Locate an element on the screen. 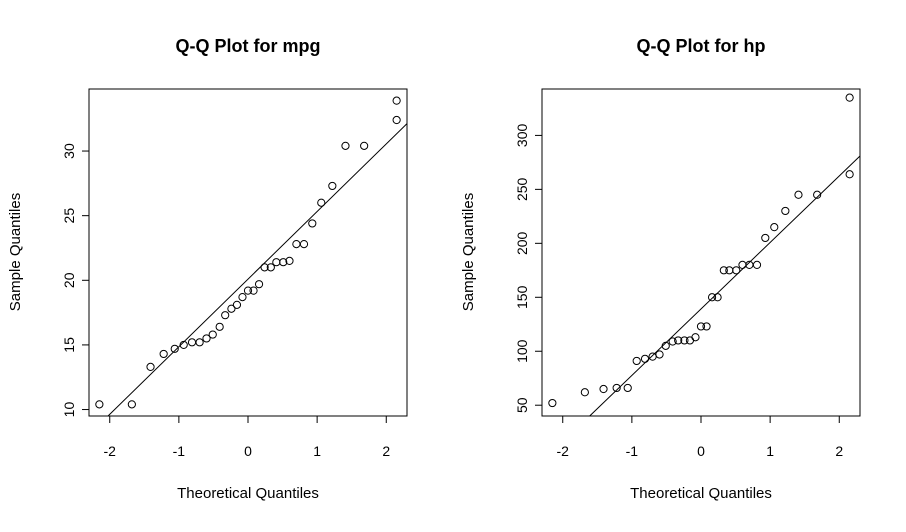 This screenshot has width=906, height=532. y-axis-ticks: 50 100 150 200 250 300 is located at coordinates (528, 268).